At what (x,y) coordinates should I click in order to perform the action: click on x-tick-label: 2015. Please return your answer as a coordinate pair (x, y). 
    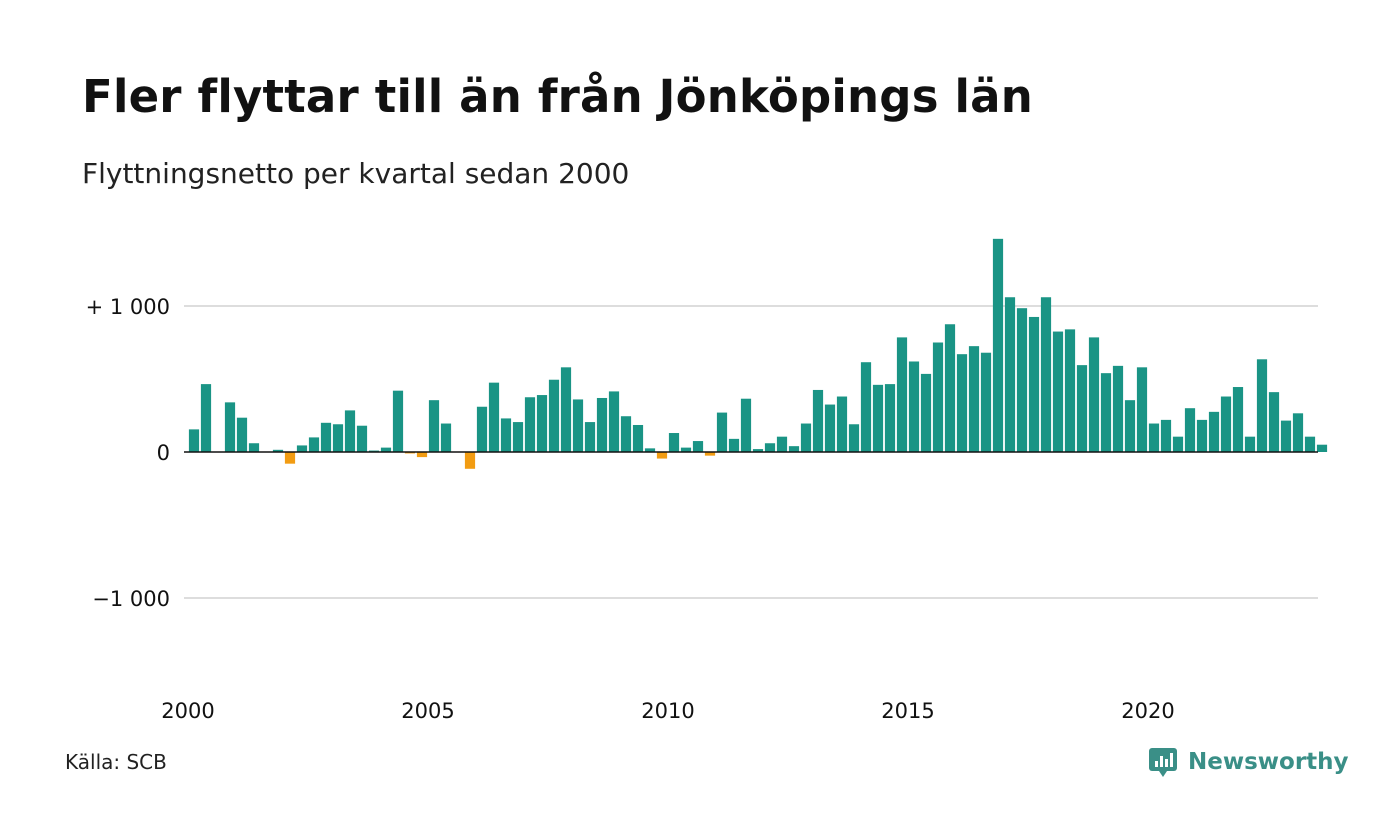
    Looking at the image, I should click on (907, 711).